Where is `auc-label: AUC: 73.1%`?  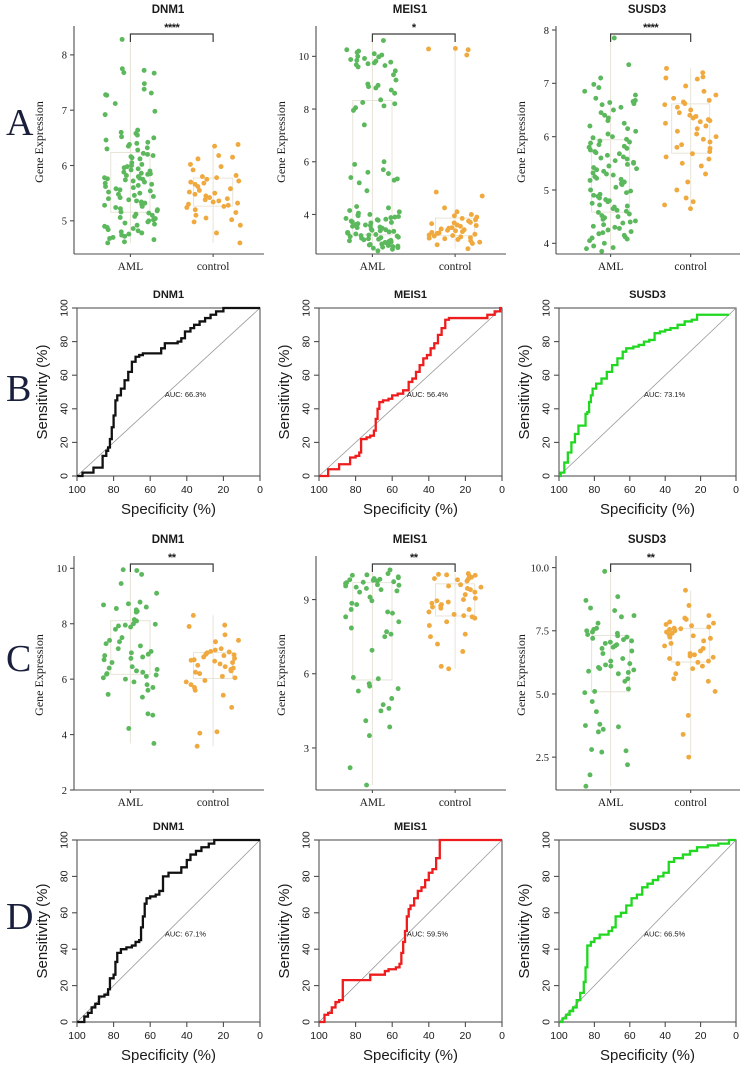
auc-label: AUC: 73.1% is located at coordinates (665, 394).